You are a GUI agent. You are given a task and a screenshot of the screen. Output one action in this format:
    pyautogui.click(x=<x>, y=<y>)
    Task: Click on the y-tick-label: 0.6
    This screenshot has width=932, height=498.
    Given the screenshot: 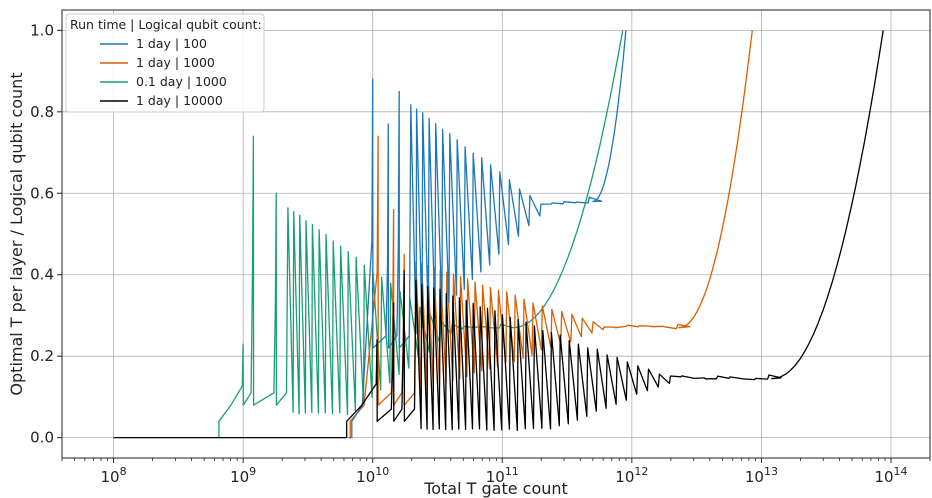 What is the action you would take?
    pyautogui.click(x=42, y=193)
    